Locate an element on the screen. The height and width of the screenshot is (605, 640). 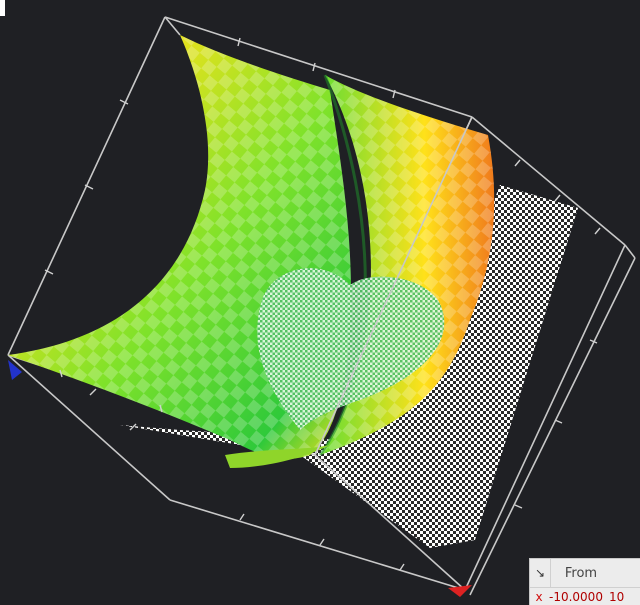
range-row-x: x -10.0000 10 is located at coordinates (585, 596).